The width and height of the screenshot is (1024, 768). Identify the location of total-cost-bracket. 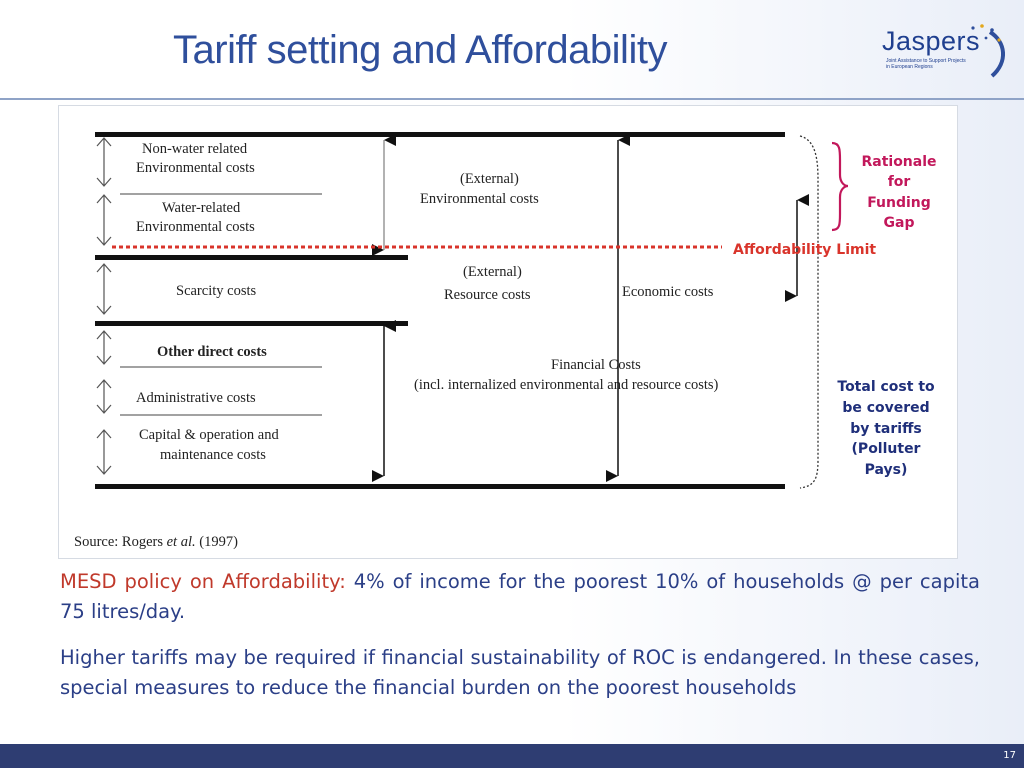
(809, 312).